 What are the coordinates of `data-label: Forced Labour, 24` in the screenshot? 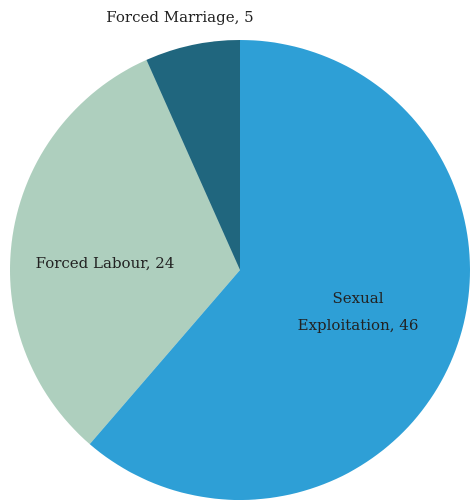 It's located at (105, 263).